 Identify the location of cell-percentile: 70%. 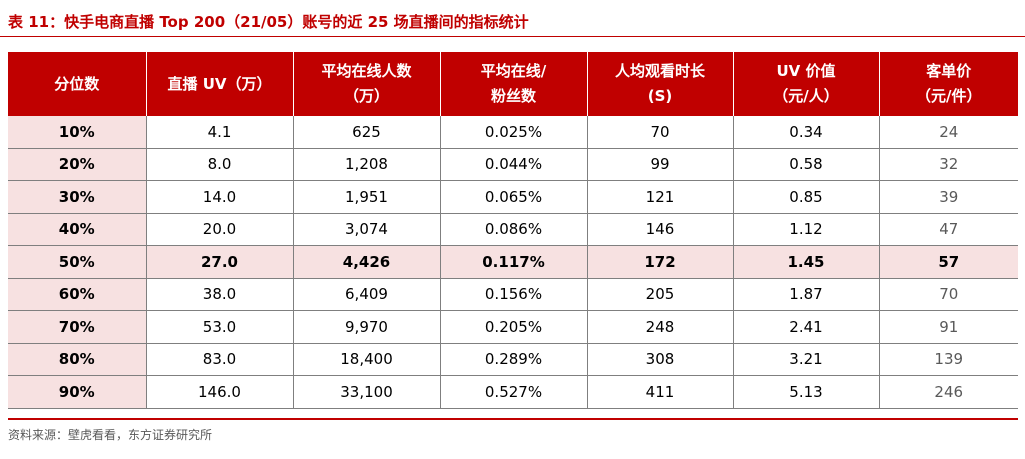
(77, 327).